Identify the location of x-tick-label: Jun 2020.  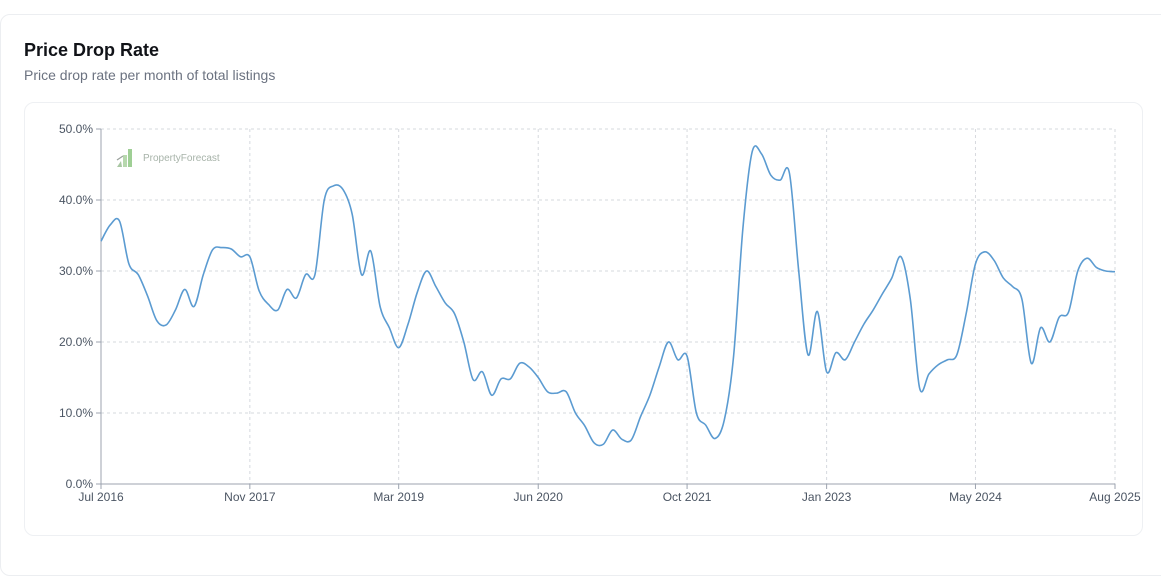
(539, 497).